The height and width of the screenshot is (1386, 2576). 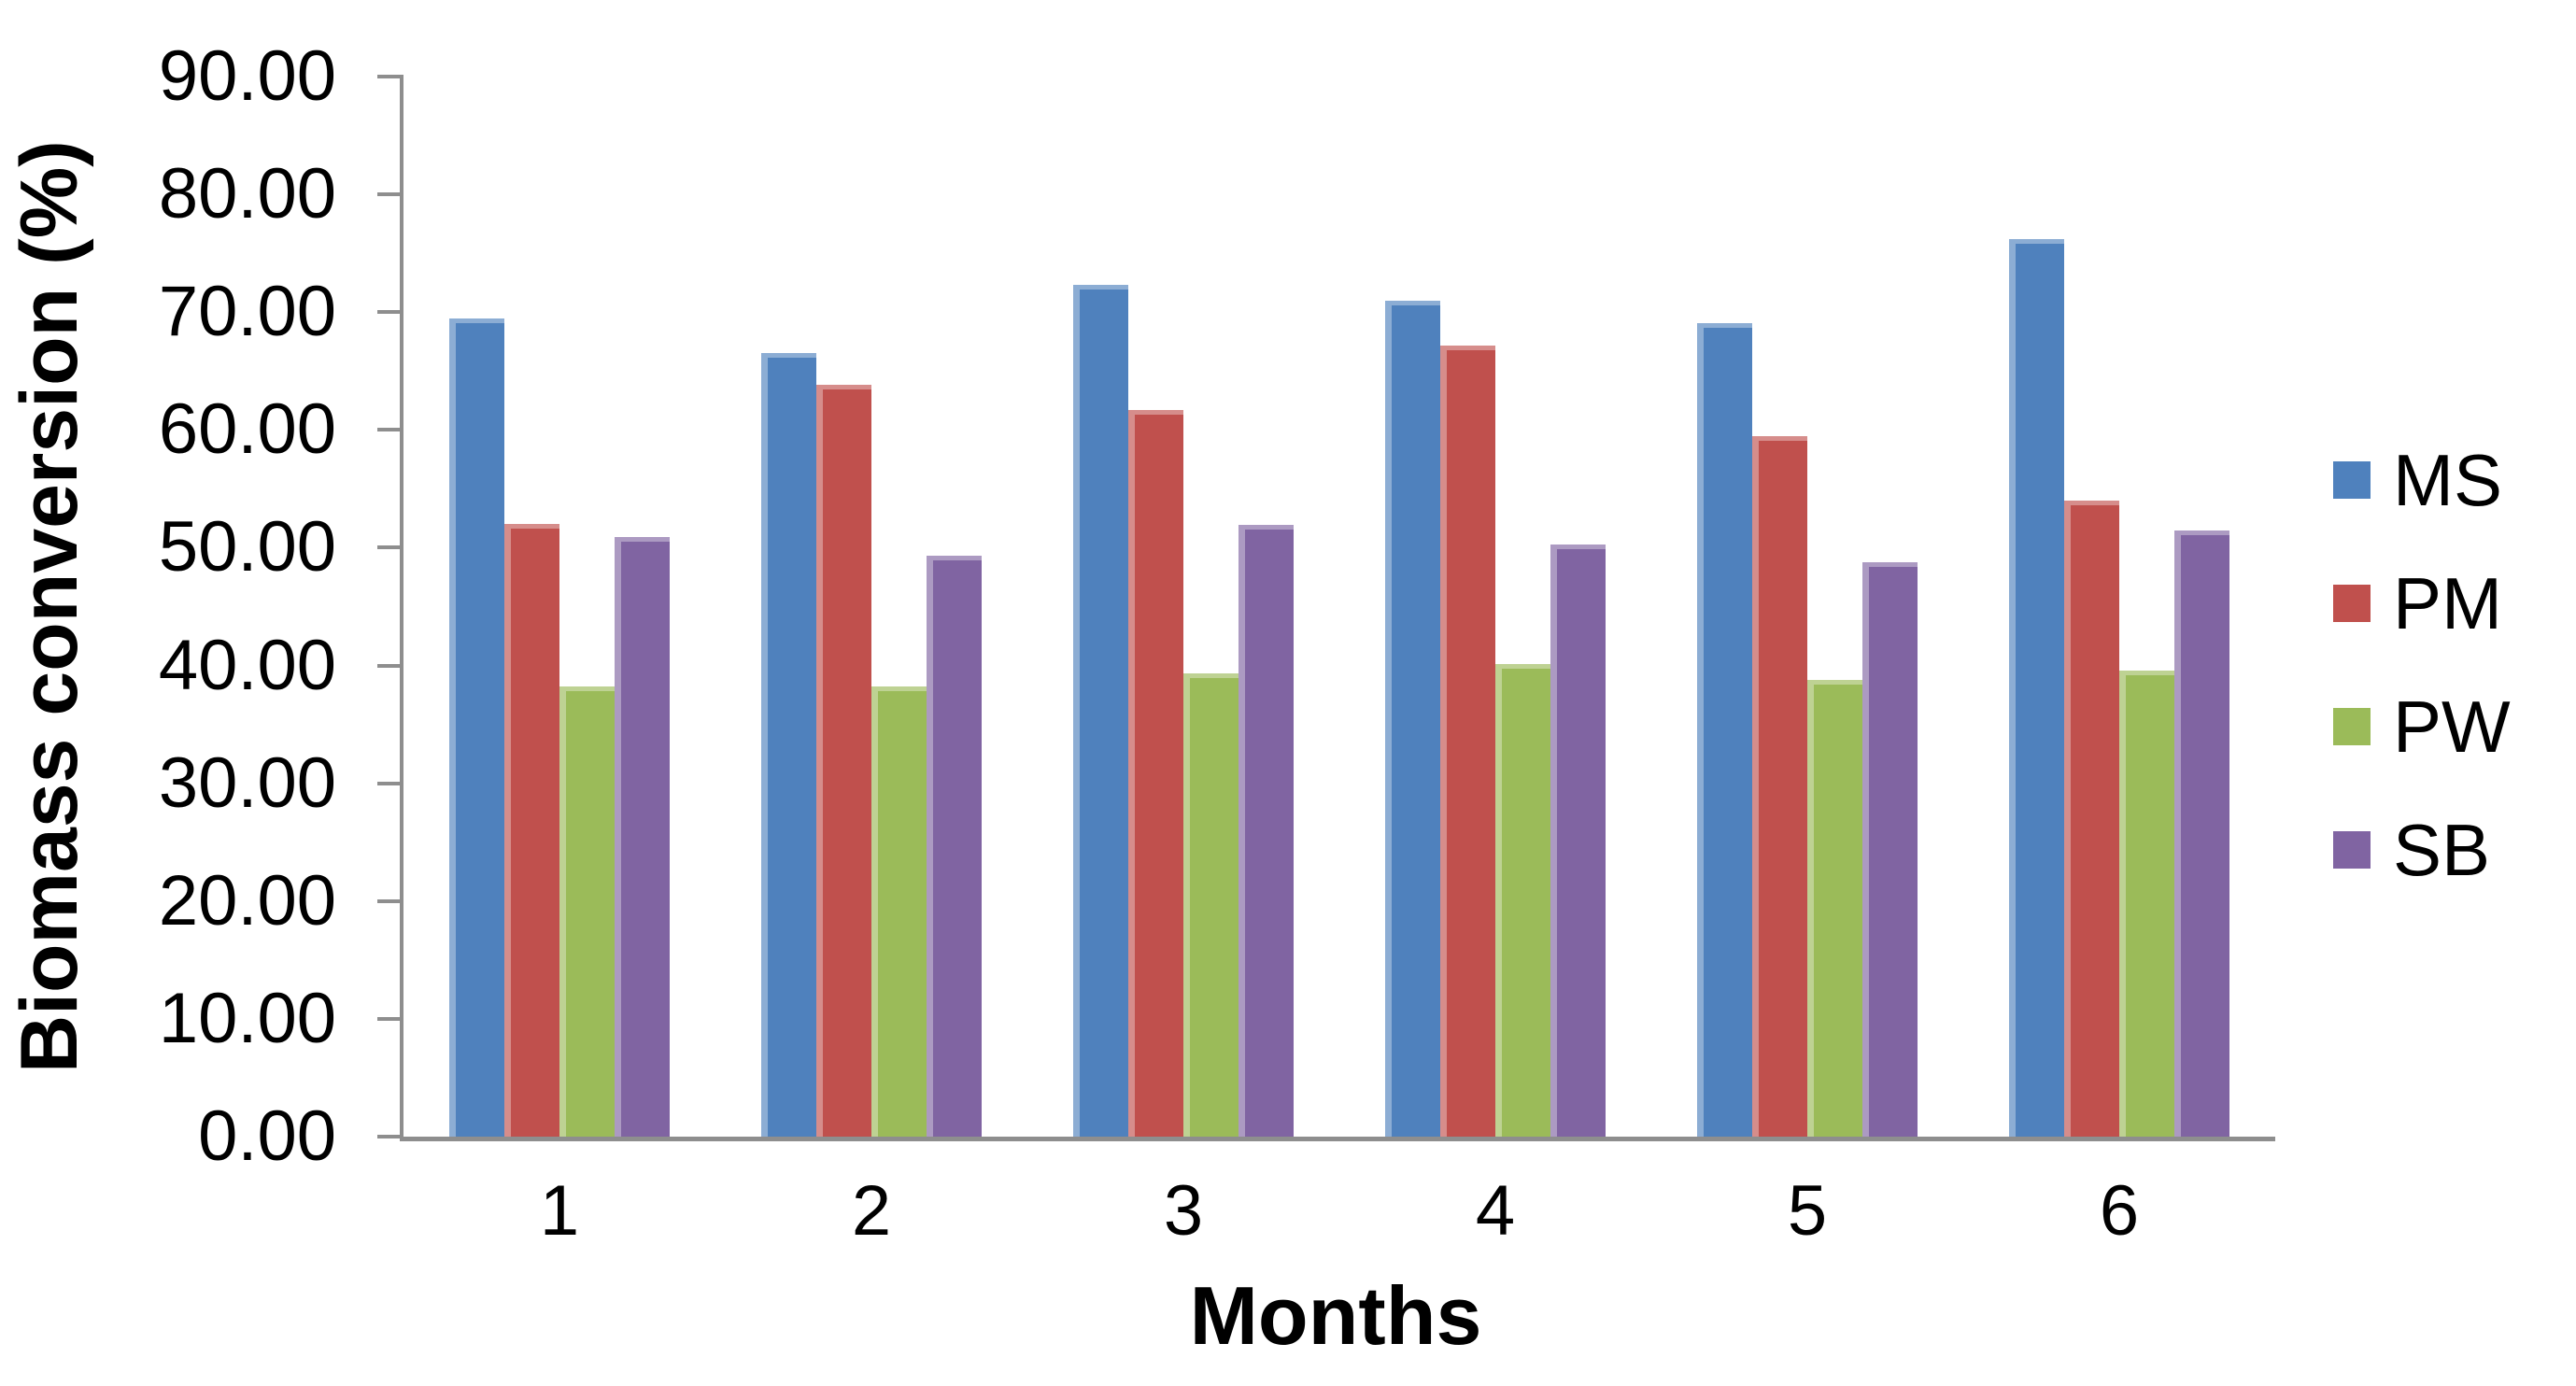 What do you see at coordinates (2447, 603) in the screenshot?
I see `legend-label: PM` at bounding box center [2447, 603].